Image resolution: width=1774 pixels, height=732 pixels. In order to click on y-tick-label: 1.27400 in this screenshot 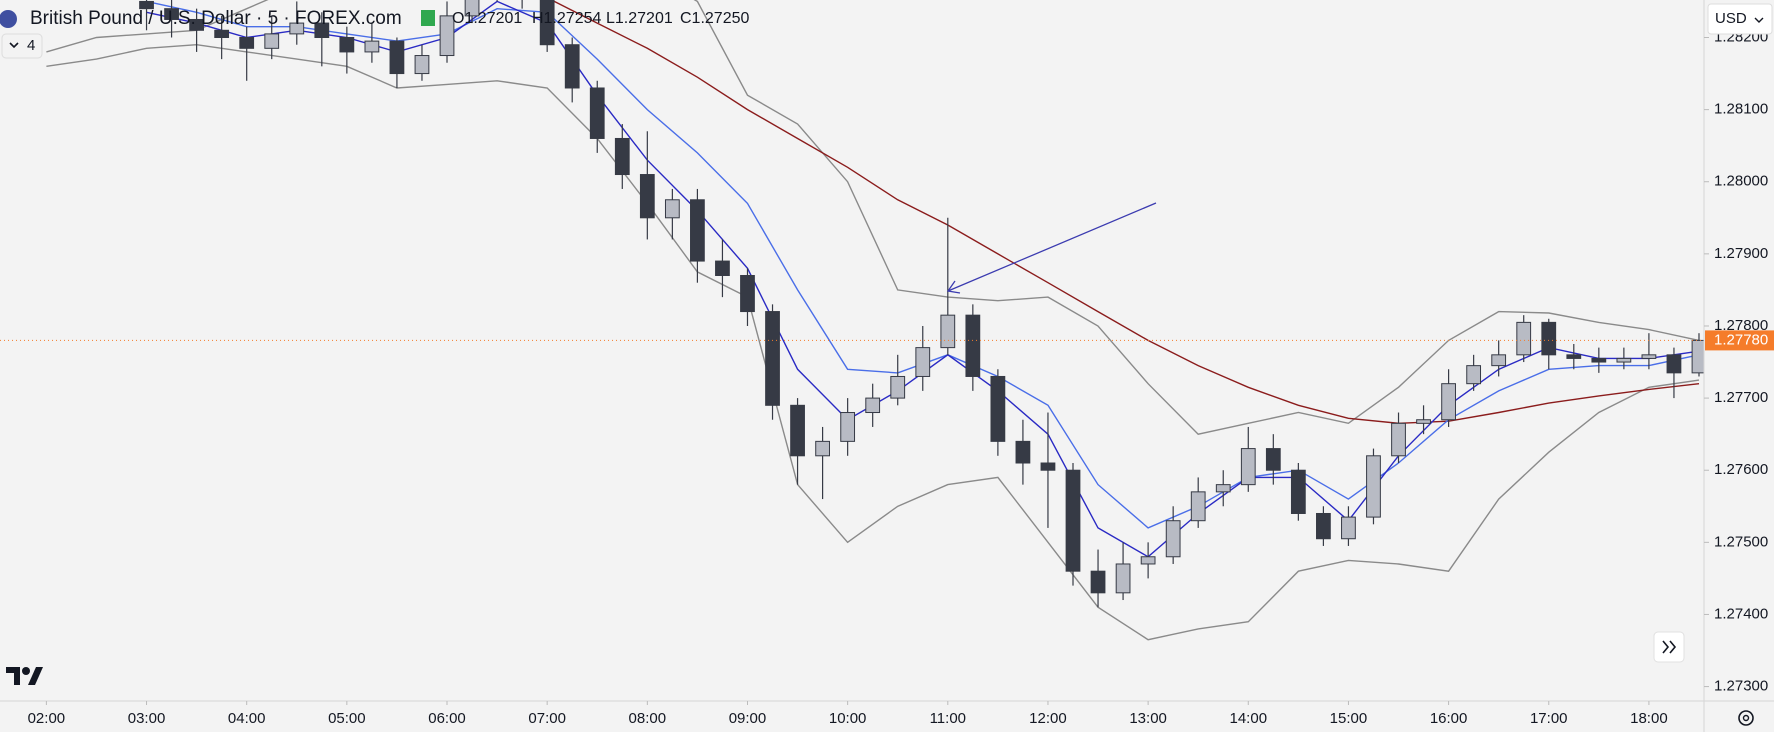, I will do `click(1741, 613)`.